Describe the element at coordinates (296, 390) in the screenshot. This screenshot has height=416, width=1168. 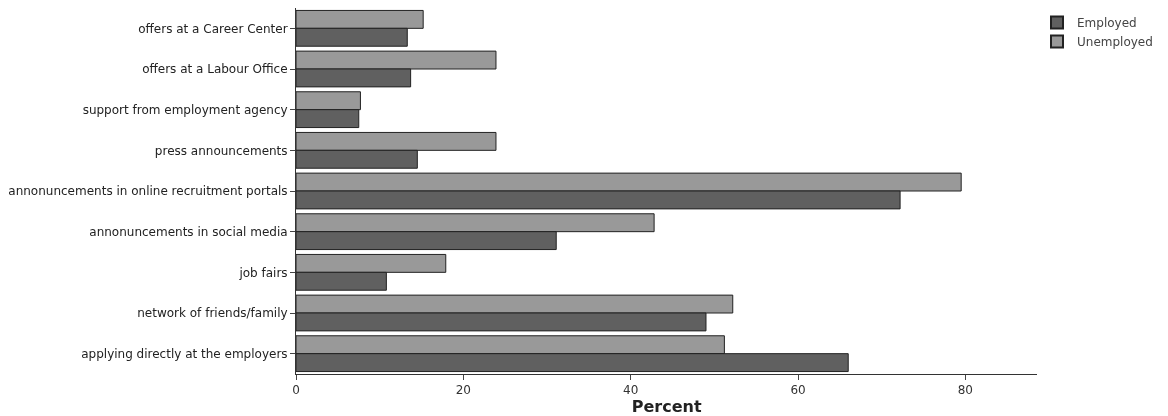
I see `x-tick-label: 0` at that location.